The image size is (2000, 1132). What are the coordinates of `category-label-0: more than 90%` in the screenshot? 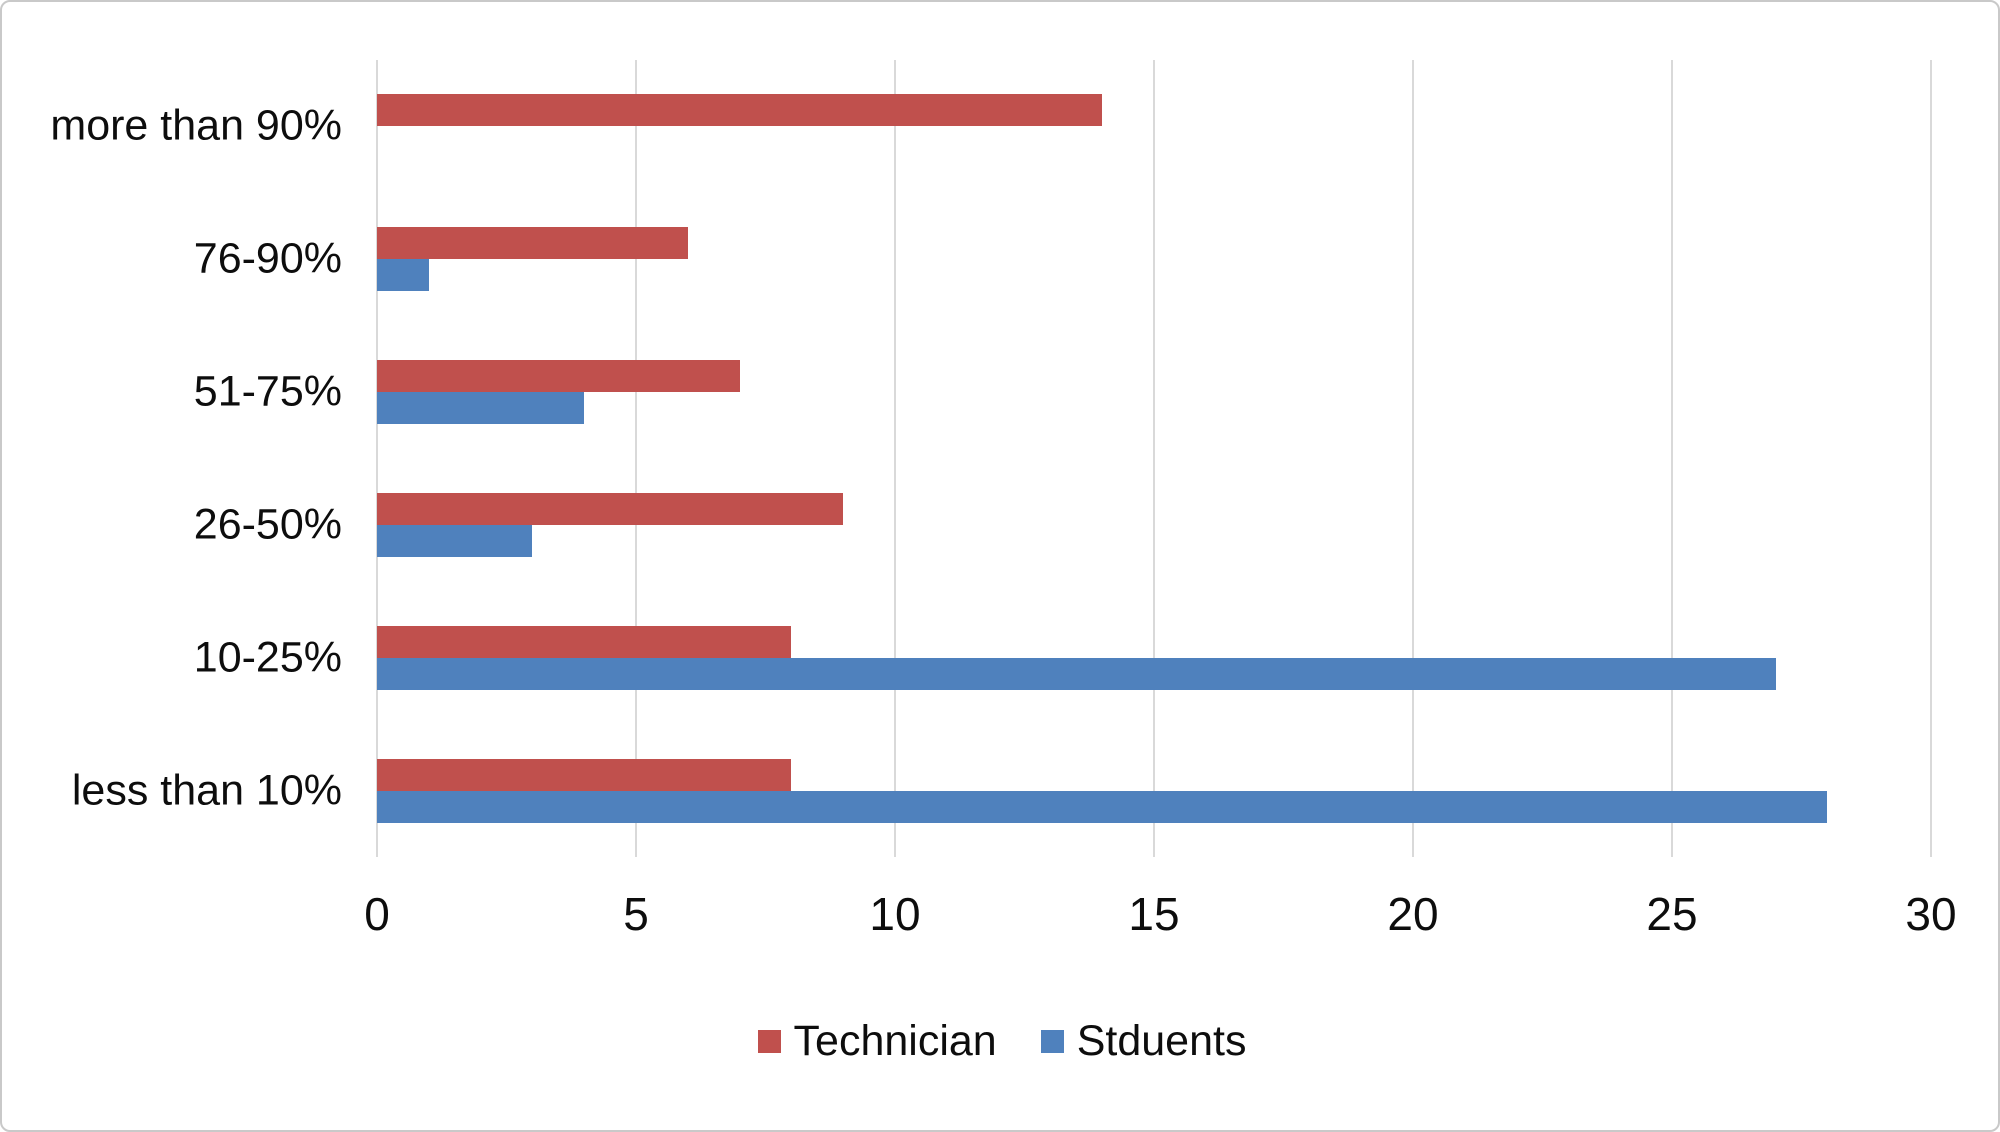 It's located at (196, 125).